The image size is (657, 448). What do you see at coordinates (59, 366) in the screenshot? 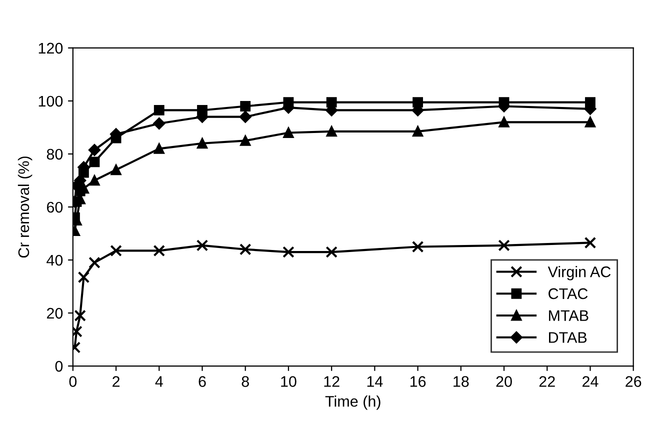
I see `y-tick-label: 0` at bounding box center [59, 366].